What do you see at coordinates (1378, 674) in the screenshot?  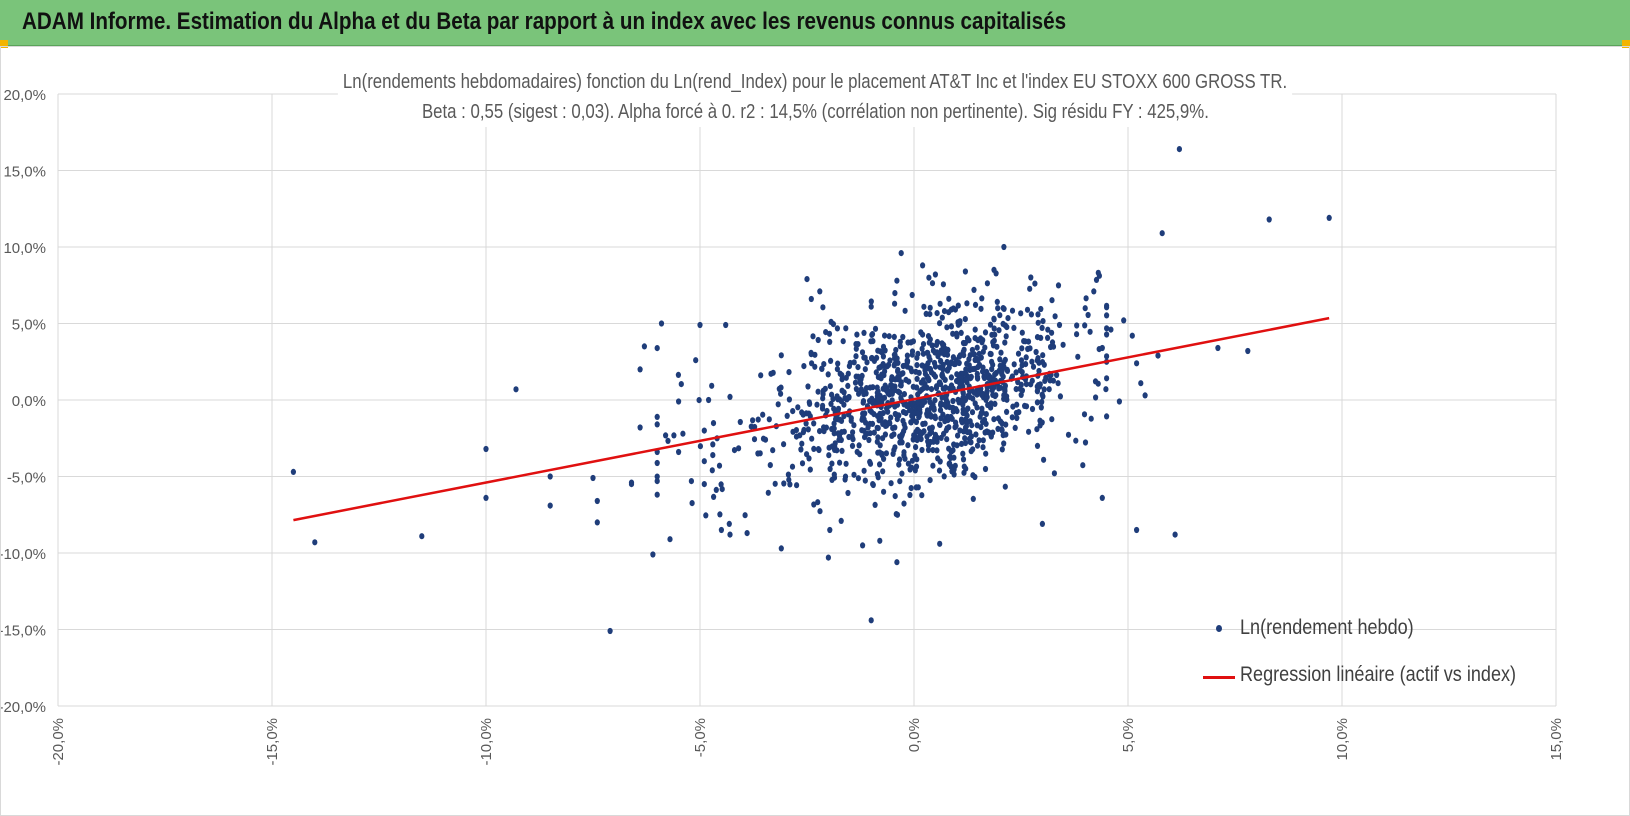 I see `legend-label-regression: Regression linéaire (actif vs index)` at bounding box center [1378, 674].